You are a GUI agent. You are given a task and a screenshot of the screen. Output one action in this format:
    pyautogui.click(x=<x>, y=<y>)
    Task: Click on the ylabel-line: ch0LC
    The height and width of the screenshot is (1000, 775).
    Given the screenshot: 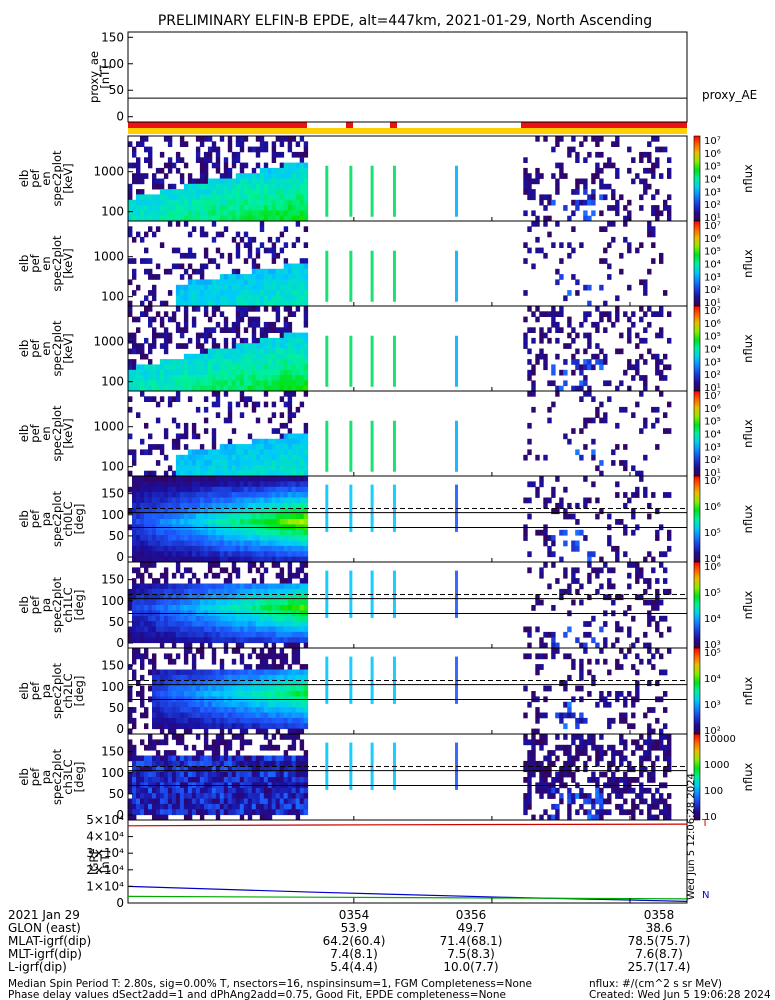 What is the action you would take?
    pyautogui.click(x=68, y=518)
    